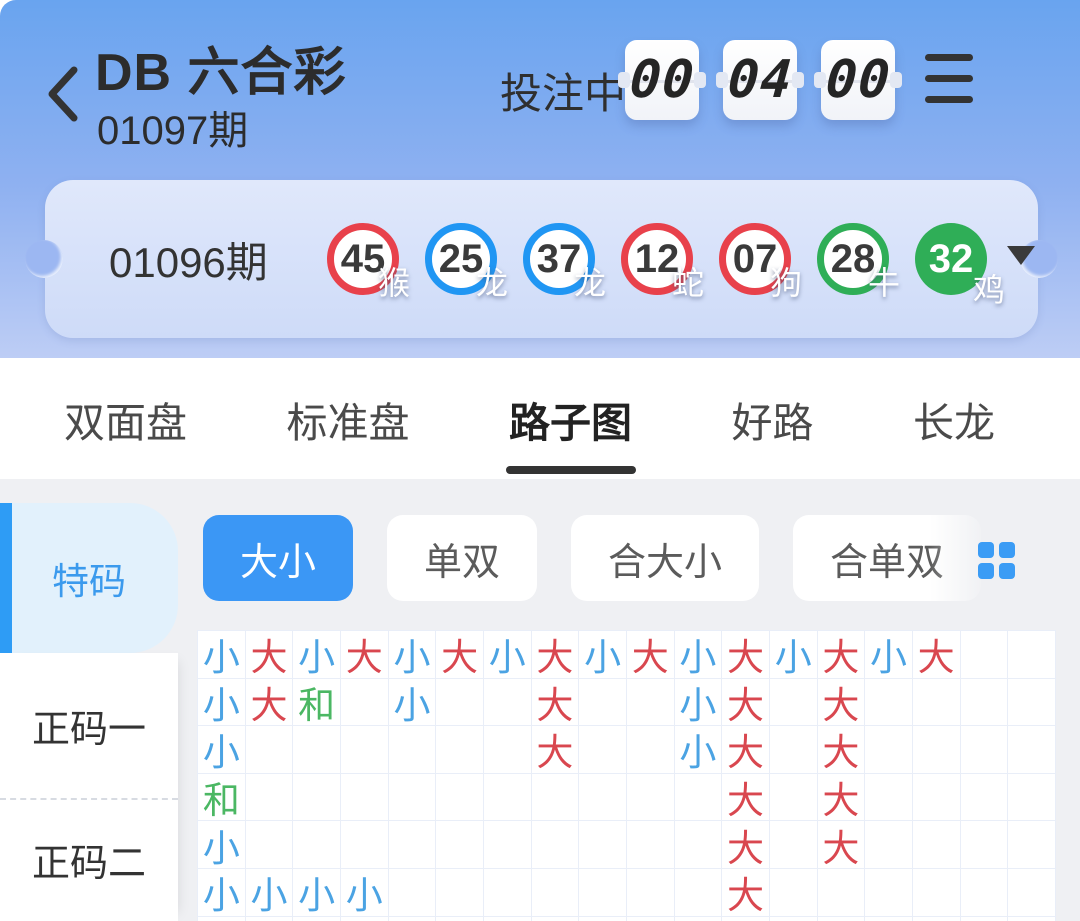  I want to click on grid-view-icon, so click(996, 560).